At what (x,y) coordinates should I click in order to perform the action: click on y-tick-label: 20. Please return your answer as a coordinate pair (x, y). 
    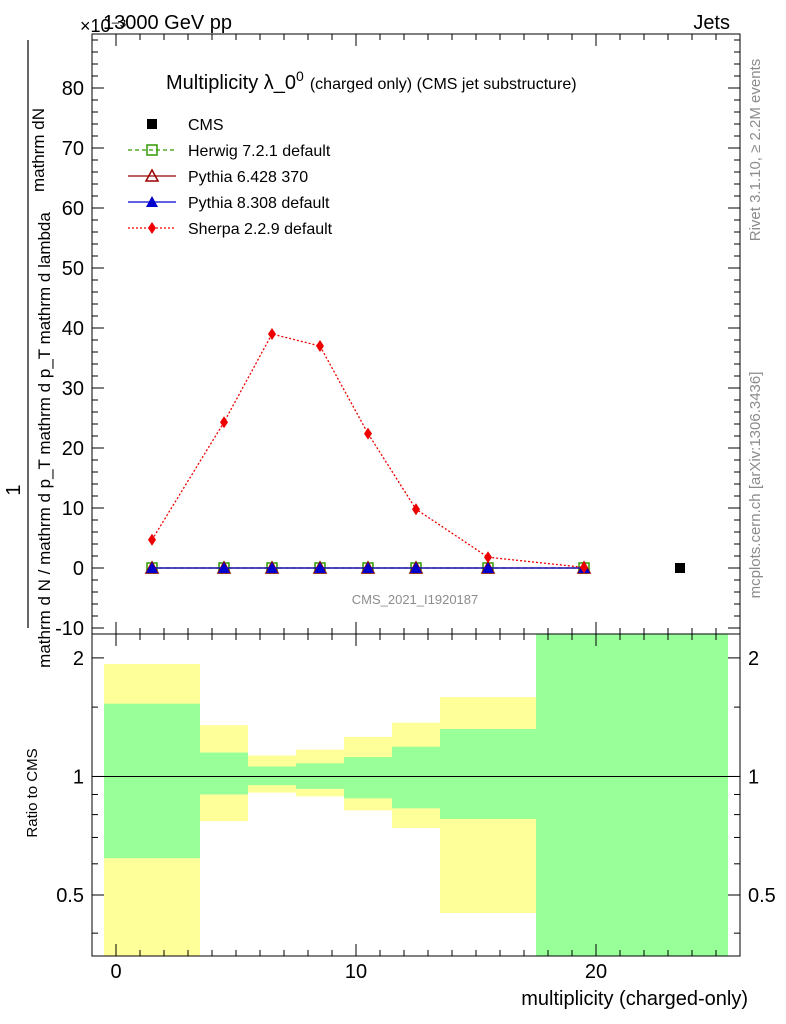
    Looking at the image, I should click on (73, 449).